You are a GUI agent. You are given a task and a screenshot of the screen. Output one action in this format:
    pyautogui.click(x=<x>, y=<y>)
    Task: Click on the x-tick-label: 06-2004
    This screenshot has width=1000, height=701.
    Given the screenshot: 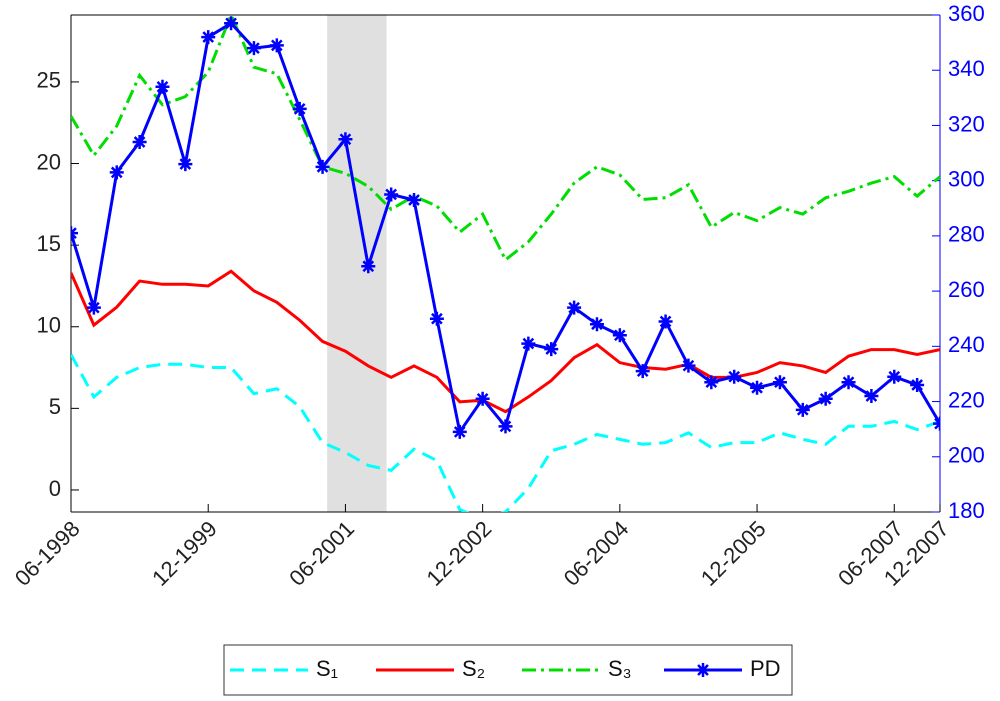 What is the action you would take?
    pyautogui.click(x=596, y=553)
    